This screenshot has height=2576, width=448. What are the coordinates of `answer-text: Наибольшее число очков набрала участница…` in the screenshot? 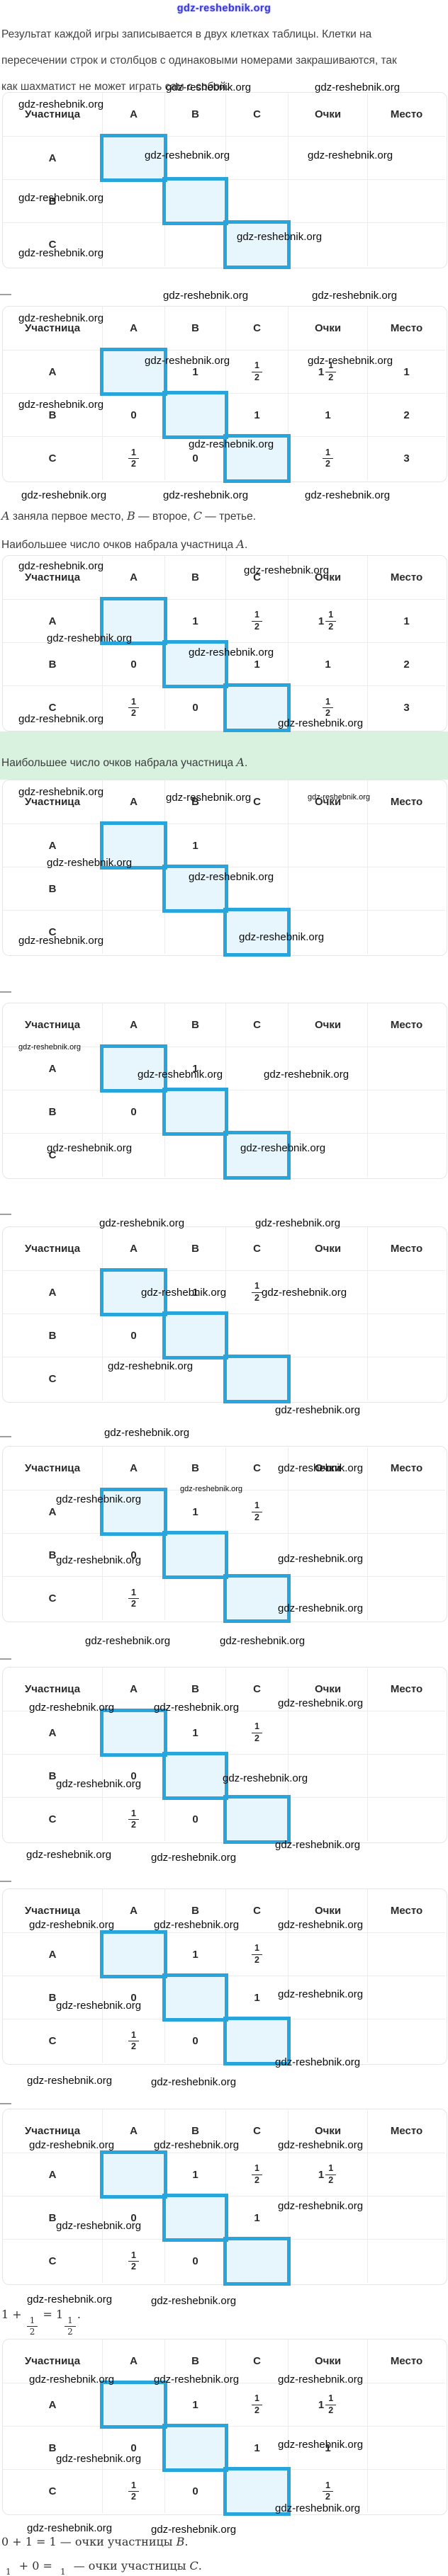 It's located at (125, 762).